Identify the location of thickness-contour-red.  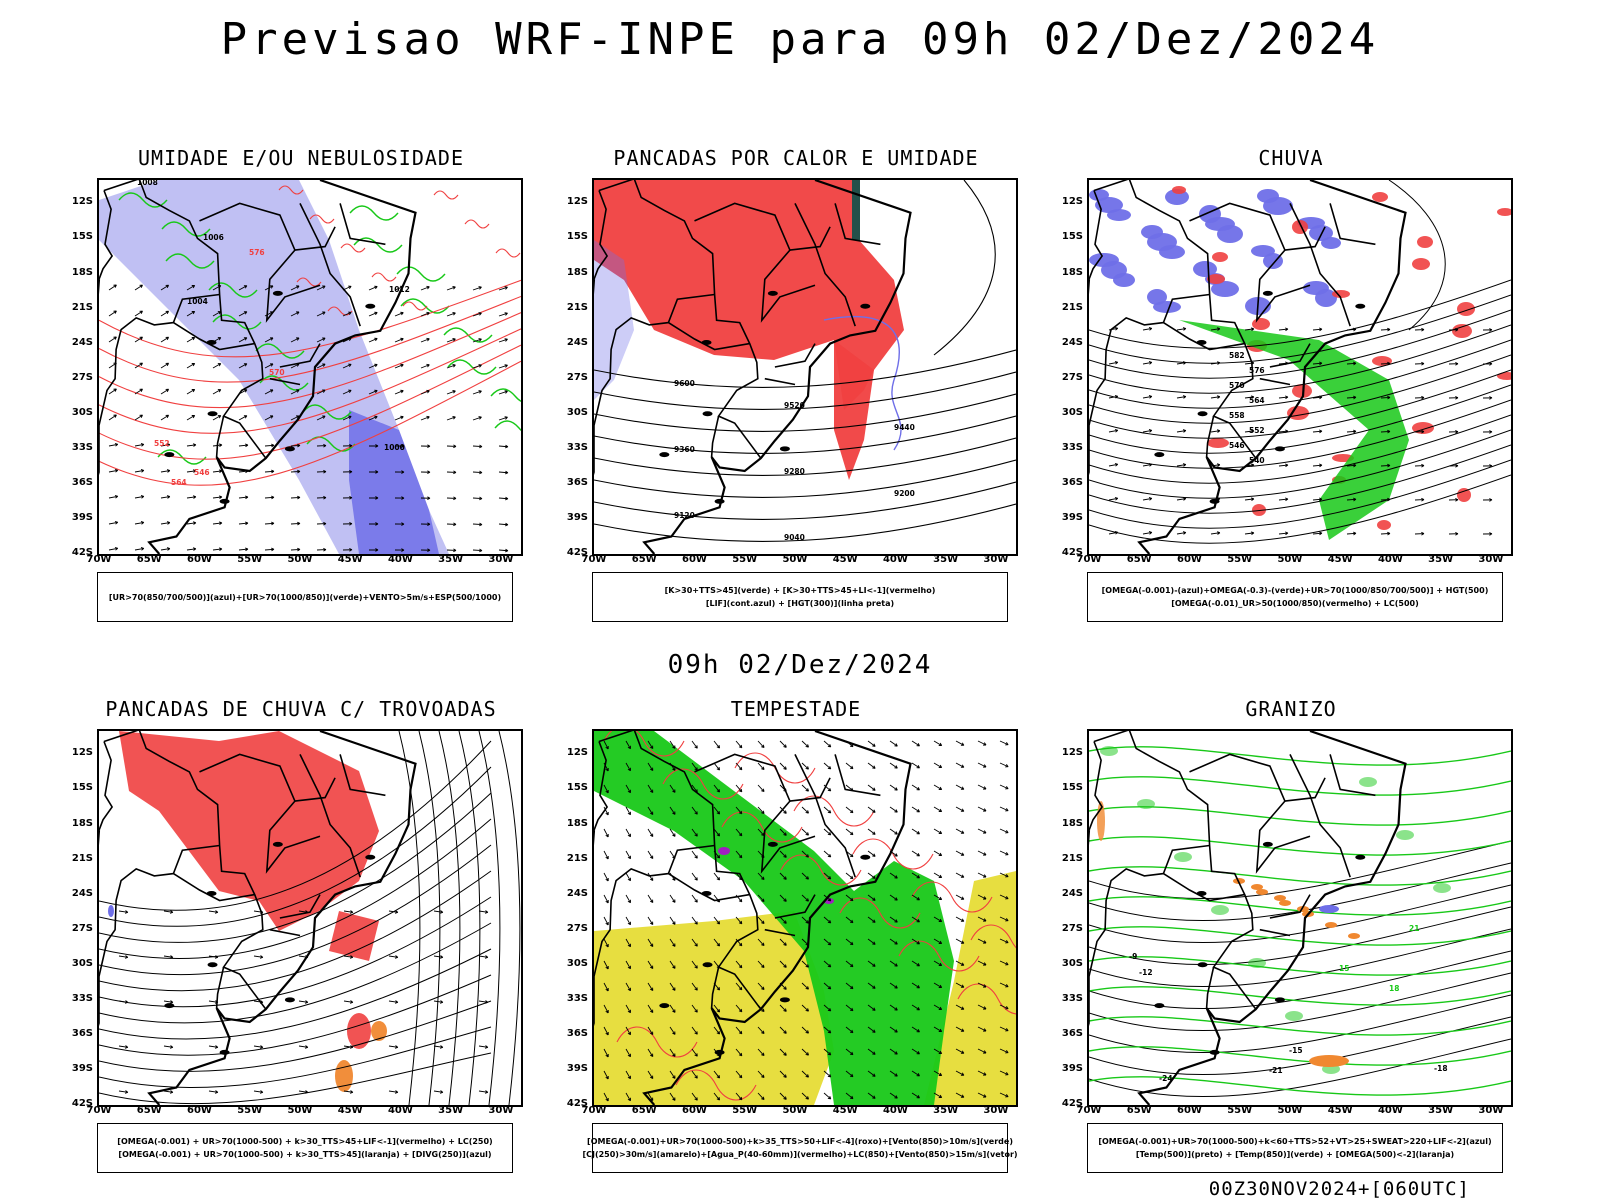
(508, 253).